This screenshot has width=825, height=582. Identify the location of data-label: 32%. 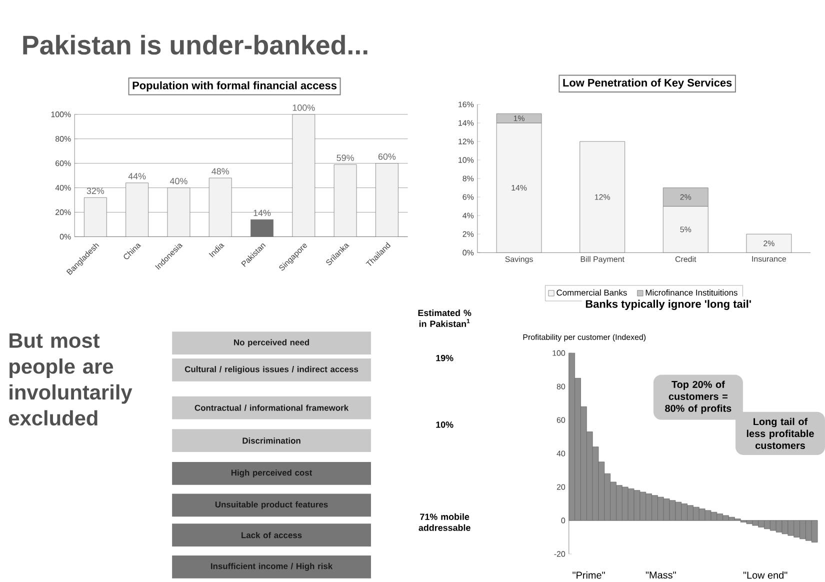
(95, 191).